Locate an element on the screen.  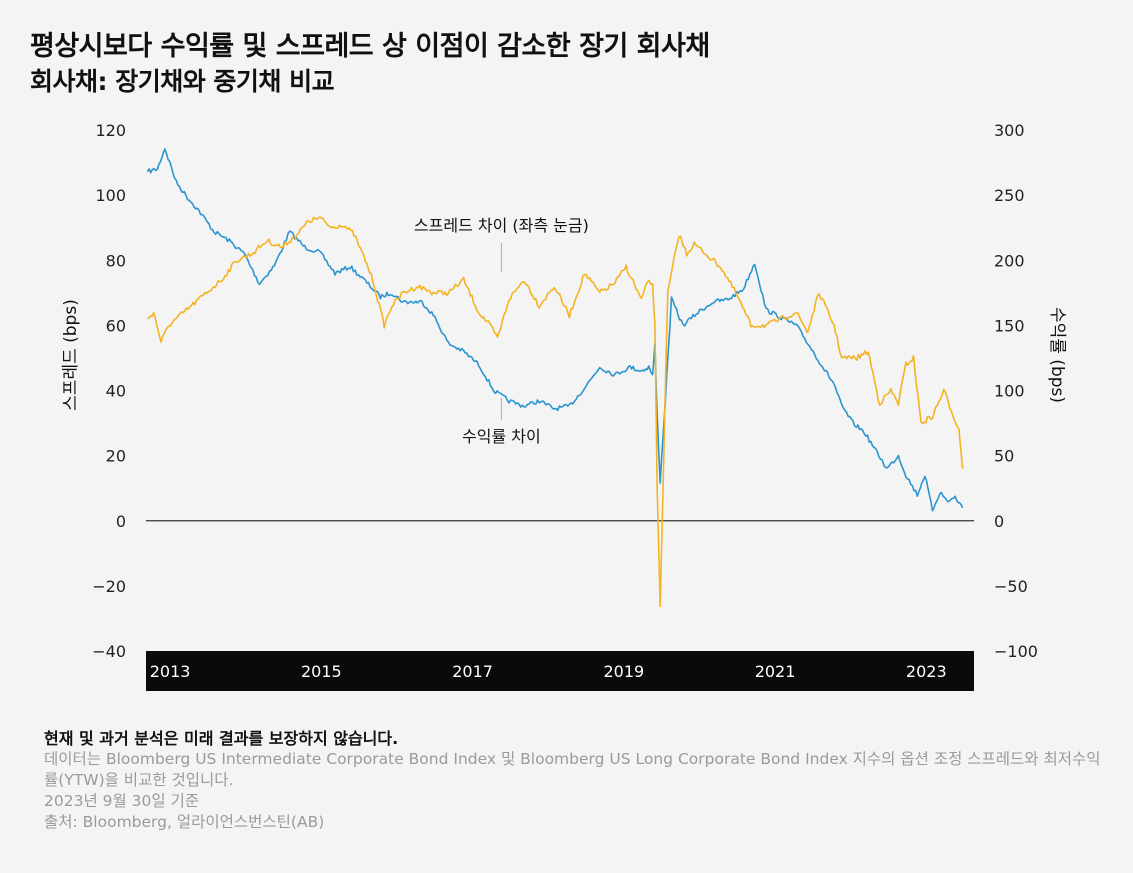
x-tick-label: 2017 is located at coordinates (472, 671).